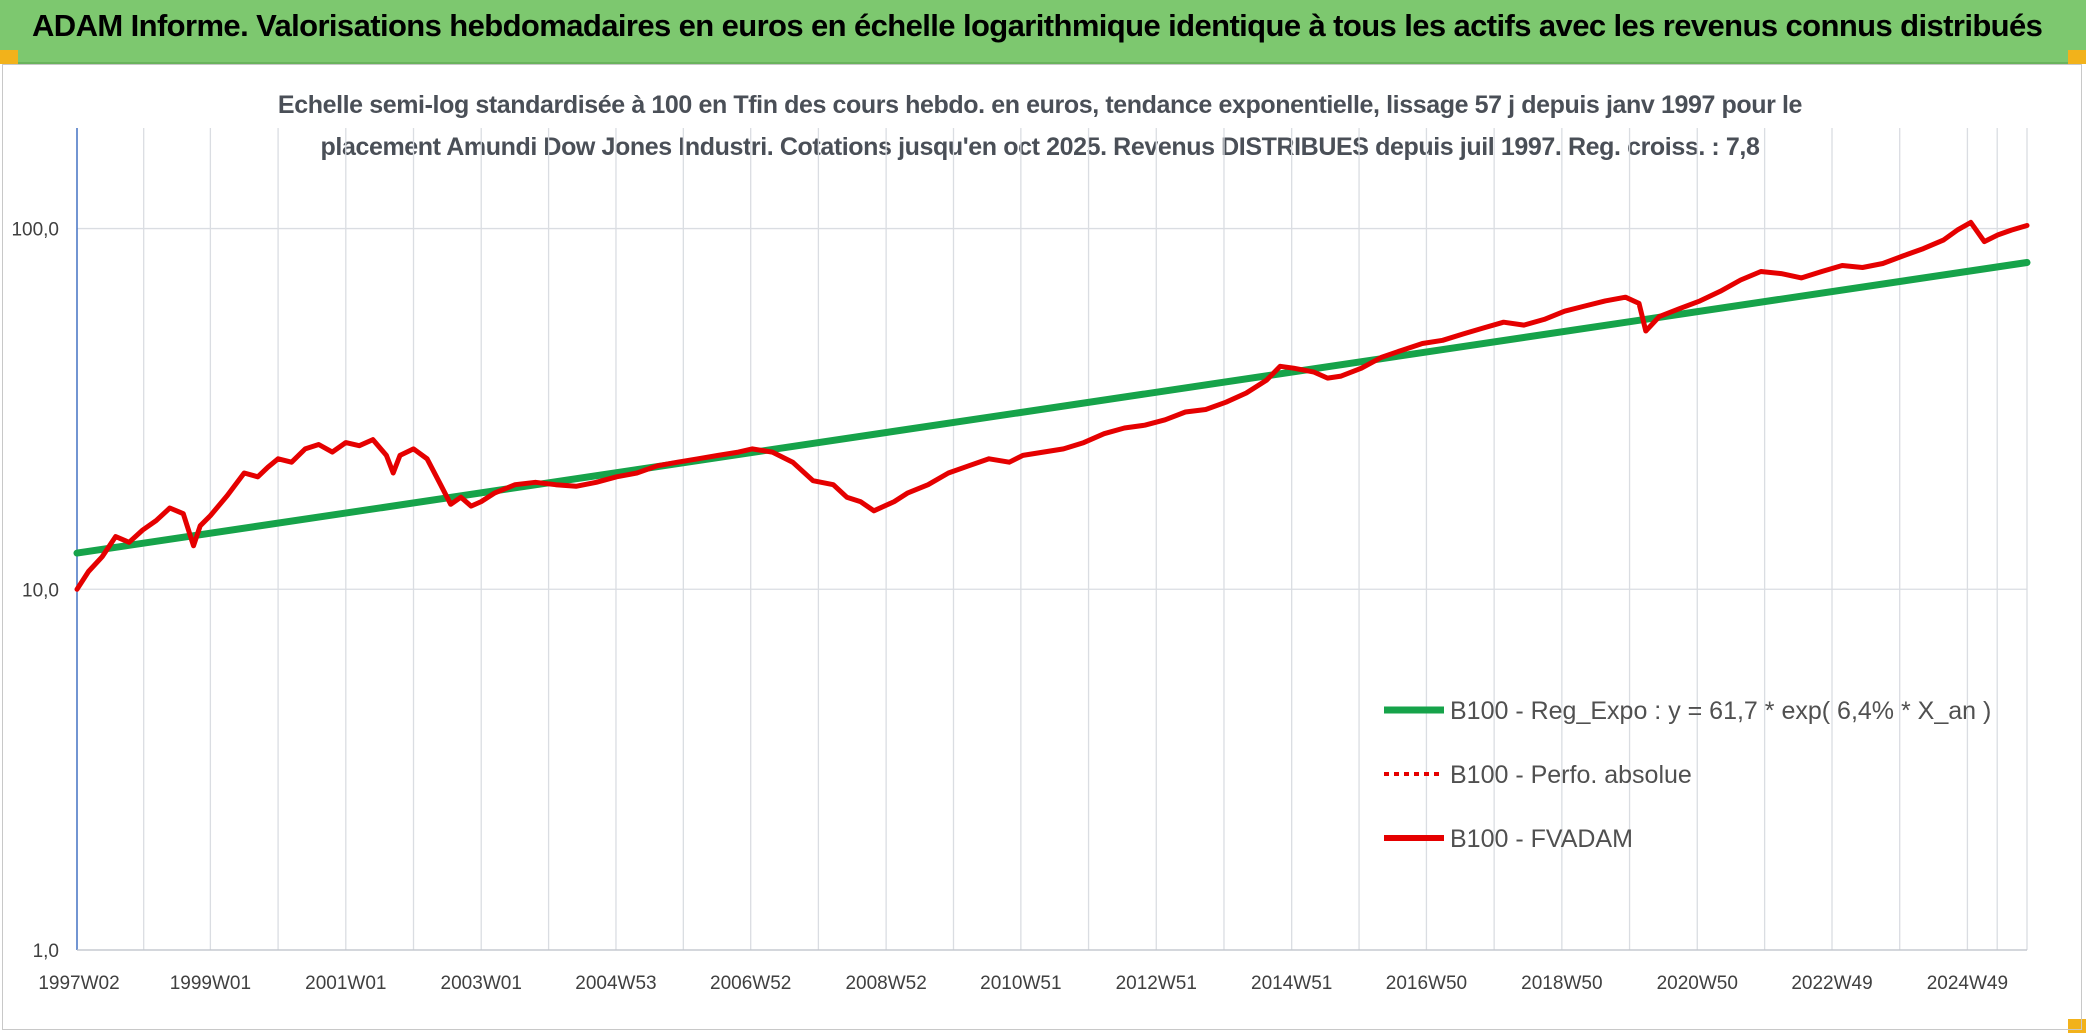  What do you see at coordinates (1831, 983) in the screenshot?
I see `x-tick-label: 2022W49` at bounding box center [1831, 983].